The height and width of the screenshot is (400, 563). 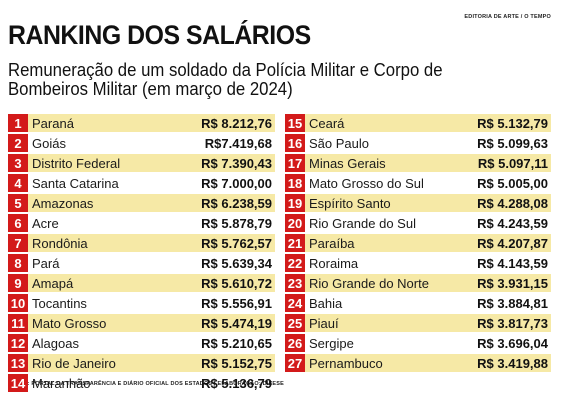 What do you see at coordinates (18, 363) in the screenshot?
I see `rank-badge: 13` at bounding box center [18, 363].